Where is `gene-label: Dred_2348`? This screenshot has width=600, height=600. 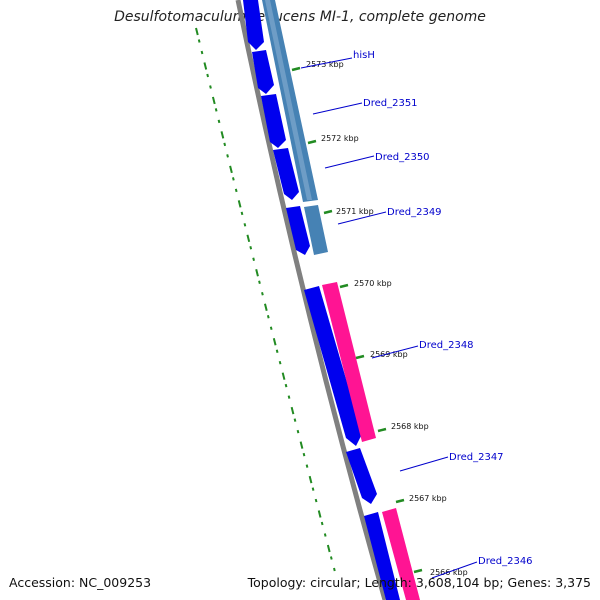 gene-label: Dred_2348 is located at coordinates (446, 345).